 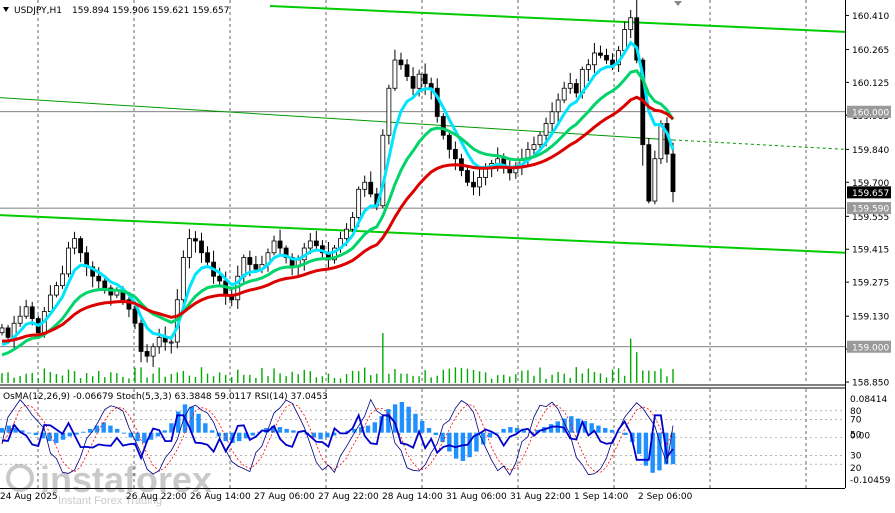 I want to click on time-axis-label: 1 Sep 14:00, so click(x=601, y=497).